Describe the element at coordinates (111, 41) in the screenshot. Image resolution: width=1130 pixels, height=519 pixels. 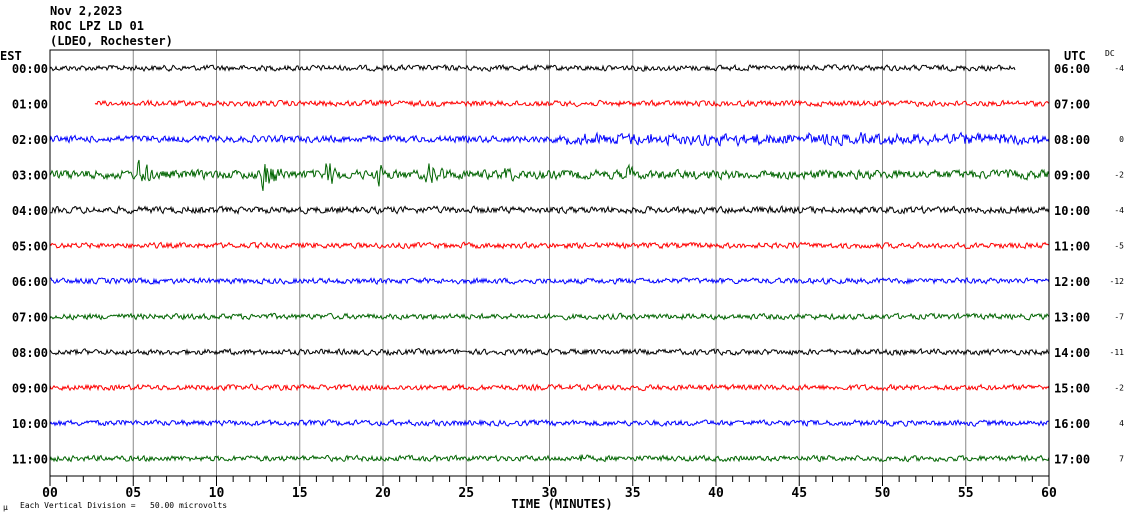
I see `network-label: (LDEO, Rochester)` at that location.